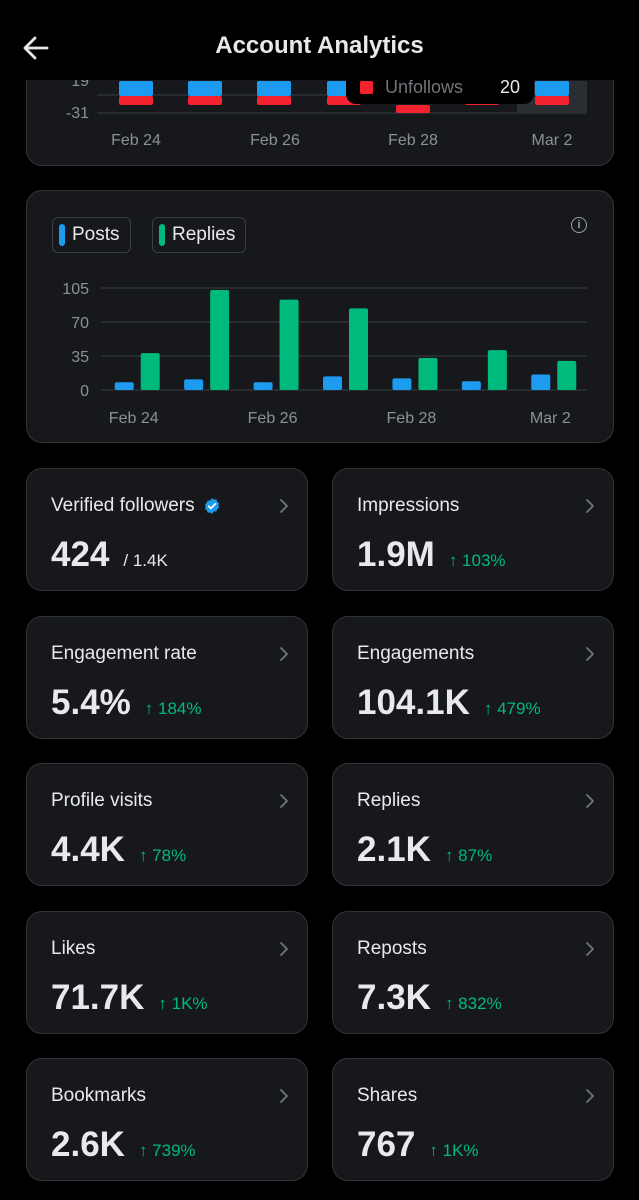 The image size is (639, 1200). Describe the element at coordinates (473, 1003) in the screenshot. I see `metric-change: ↑ 832%` at that location.